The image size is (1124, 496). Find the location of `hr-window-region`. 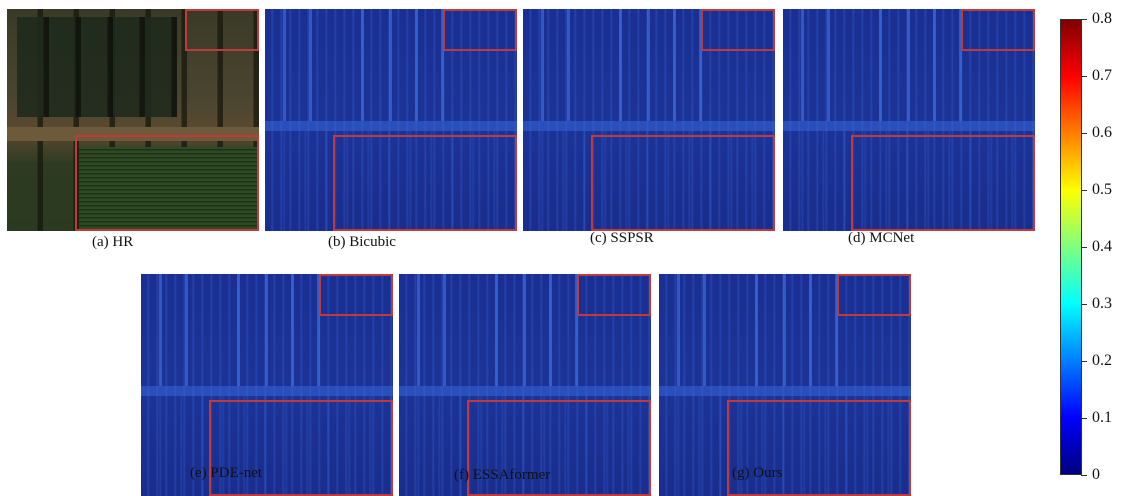

hr-window-region is located at coordinates (97, 67).